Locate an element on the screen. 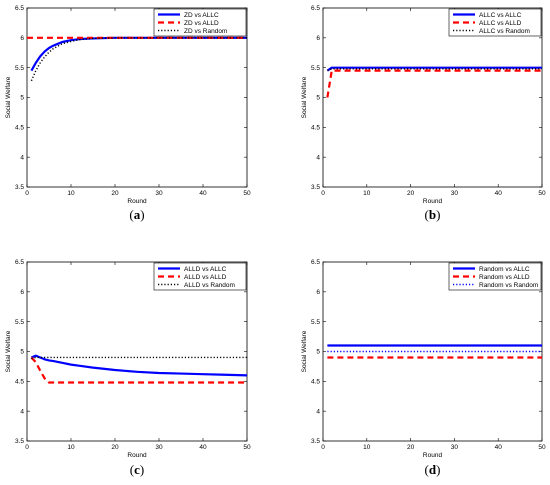 Image resolution: width=550 pixels, height=485 pixels. legend-label: ALLC vs ALLC is located at coordinates (500, 15).